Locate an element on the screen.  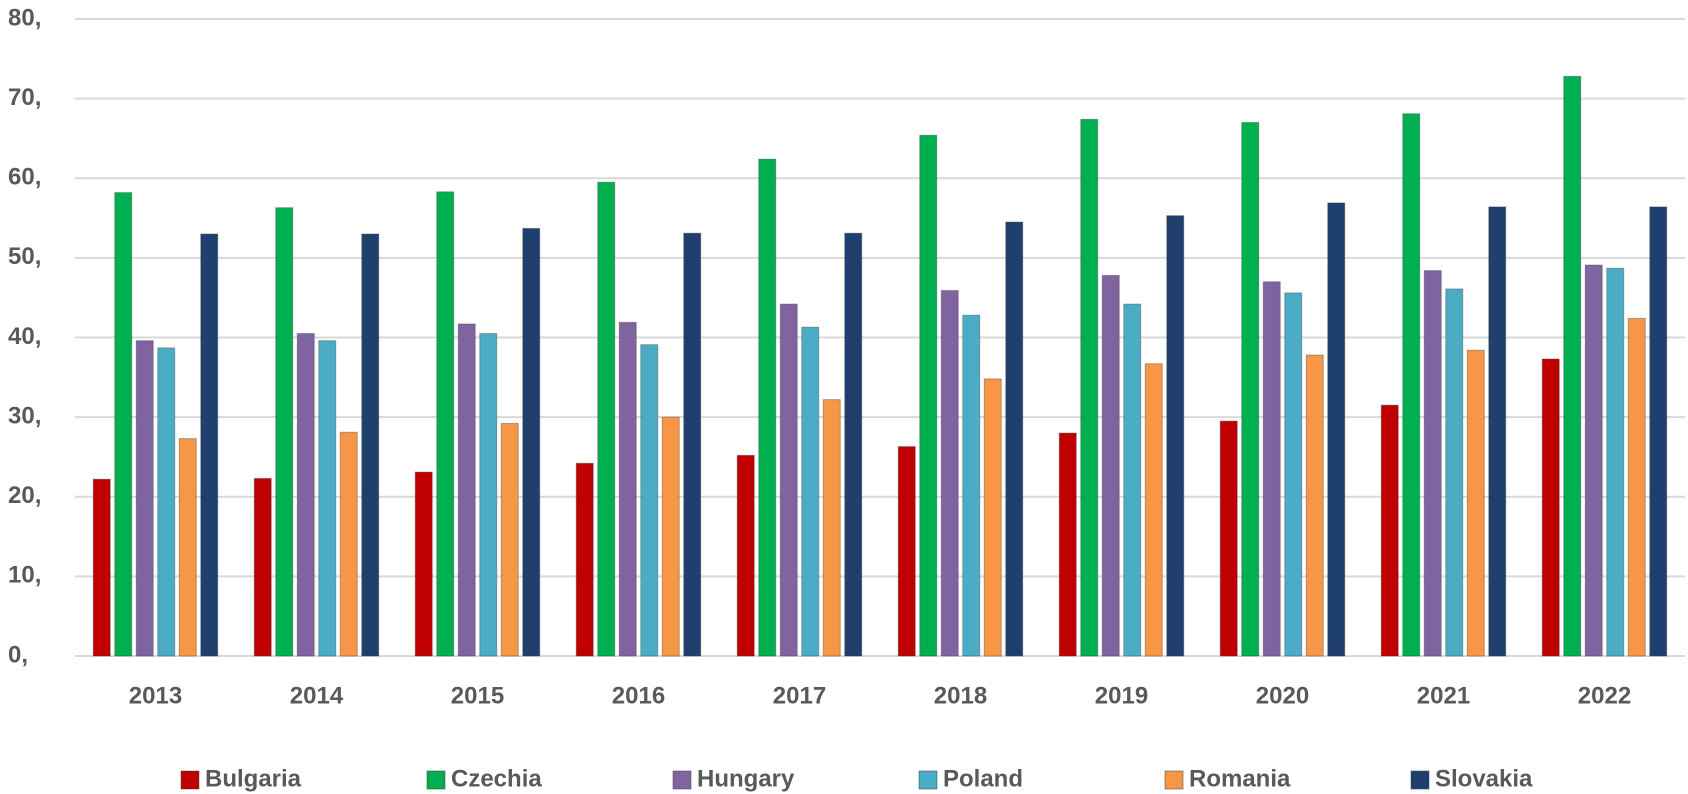
y-tick-label: 10, is located at coordinates (24, 575).